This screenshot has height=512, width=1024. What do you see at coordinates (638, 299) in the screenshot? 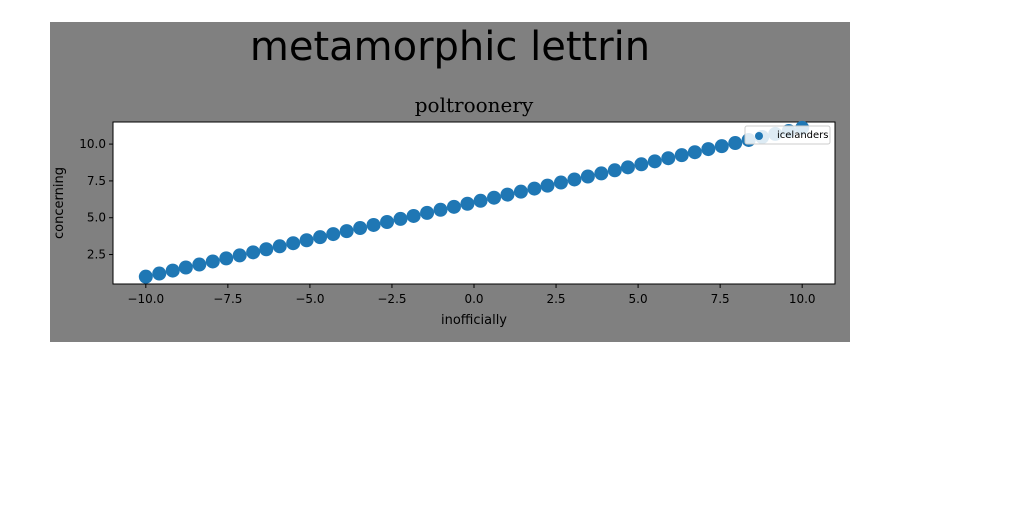
I see `x-tick-label: 5.0` at bounding box center [638, 299].